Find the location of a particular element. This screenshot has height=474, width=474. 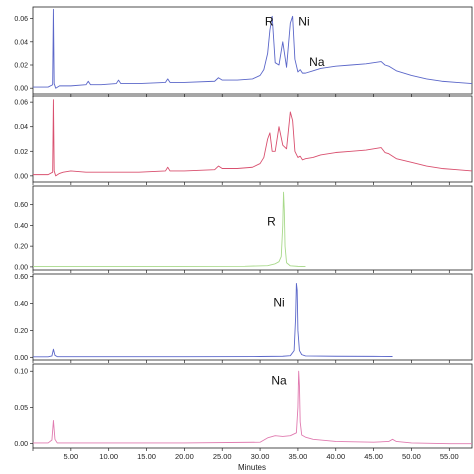

panel-2-y-tick-label: 0.06 is located at coordinates (21, 103).